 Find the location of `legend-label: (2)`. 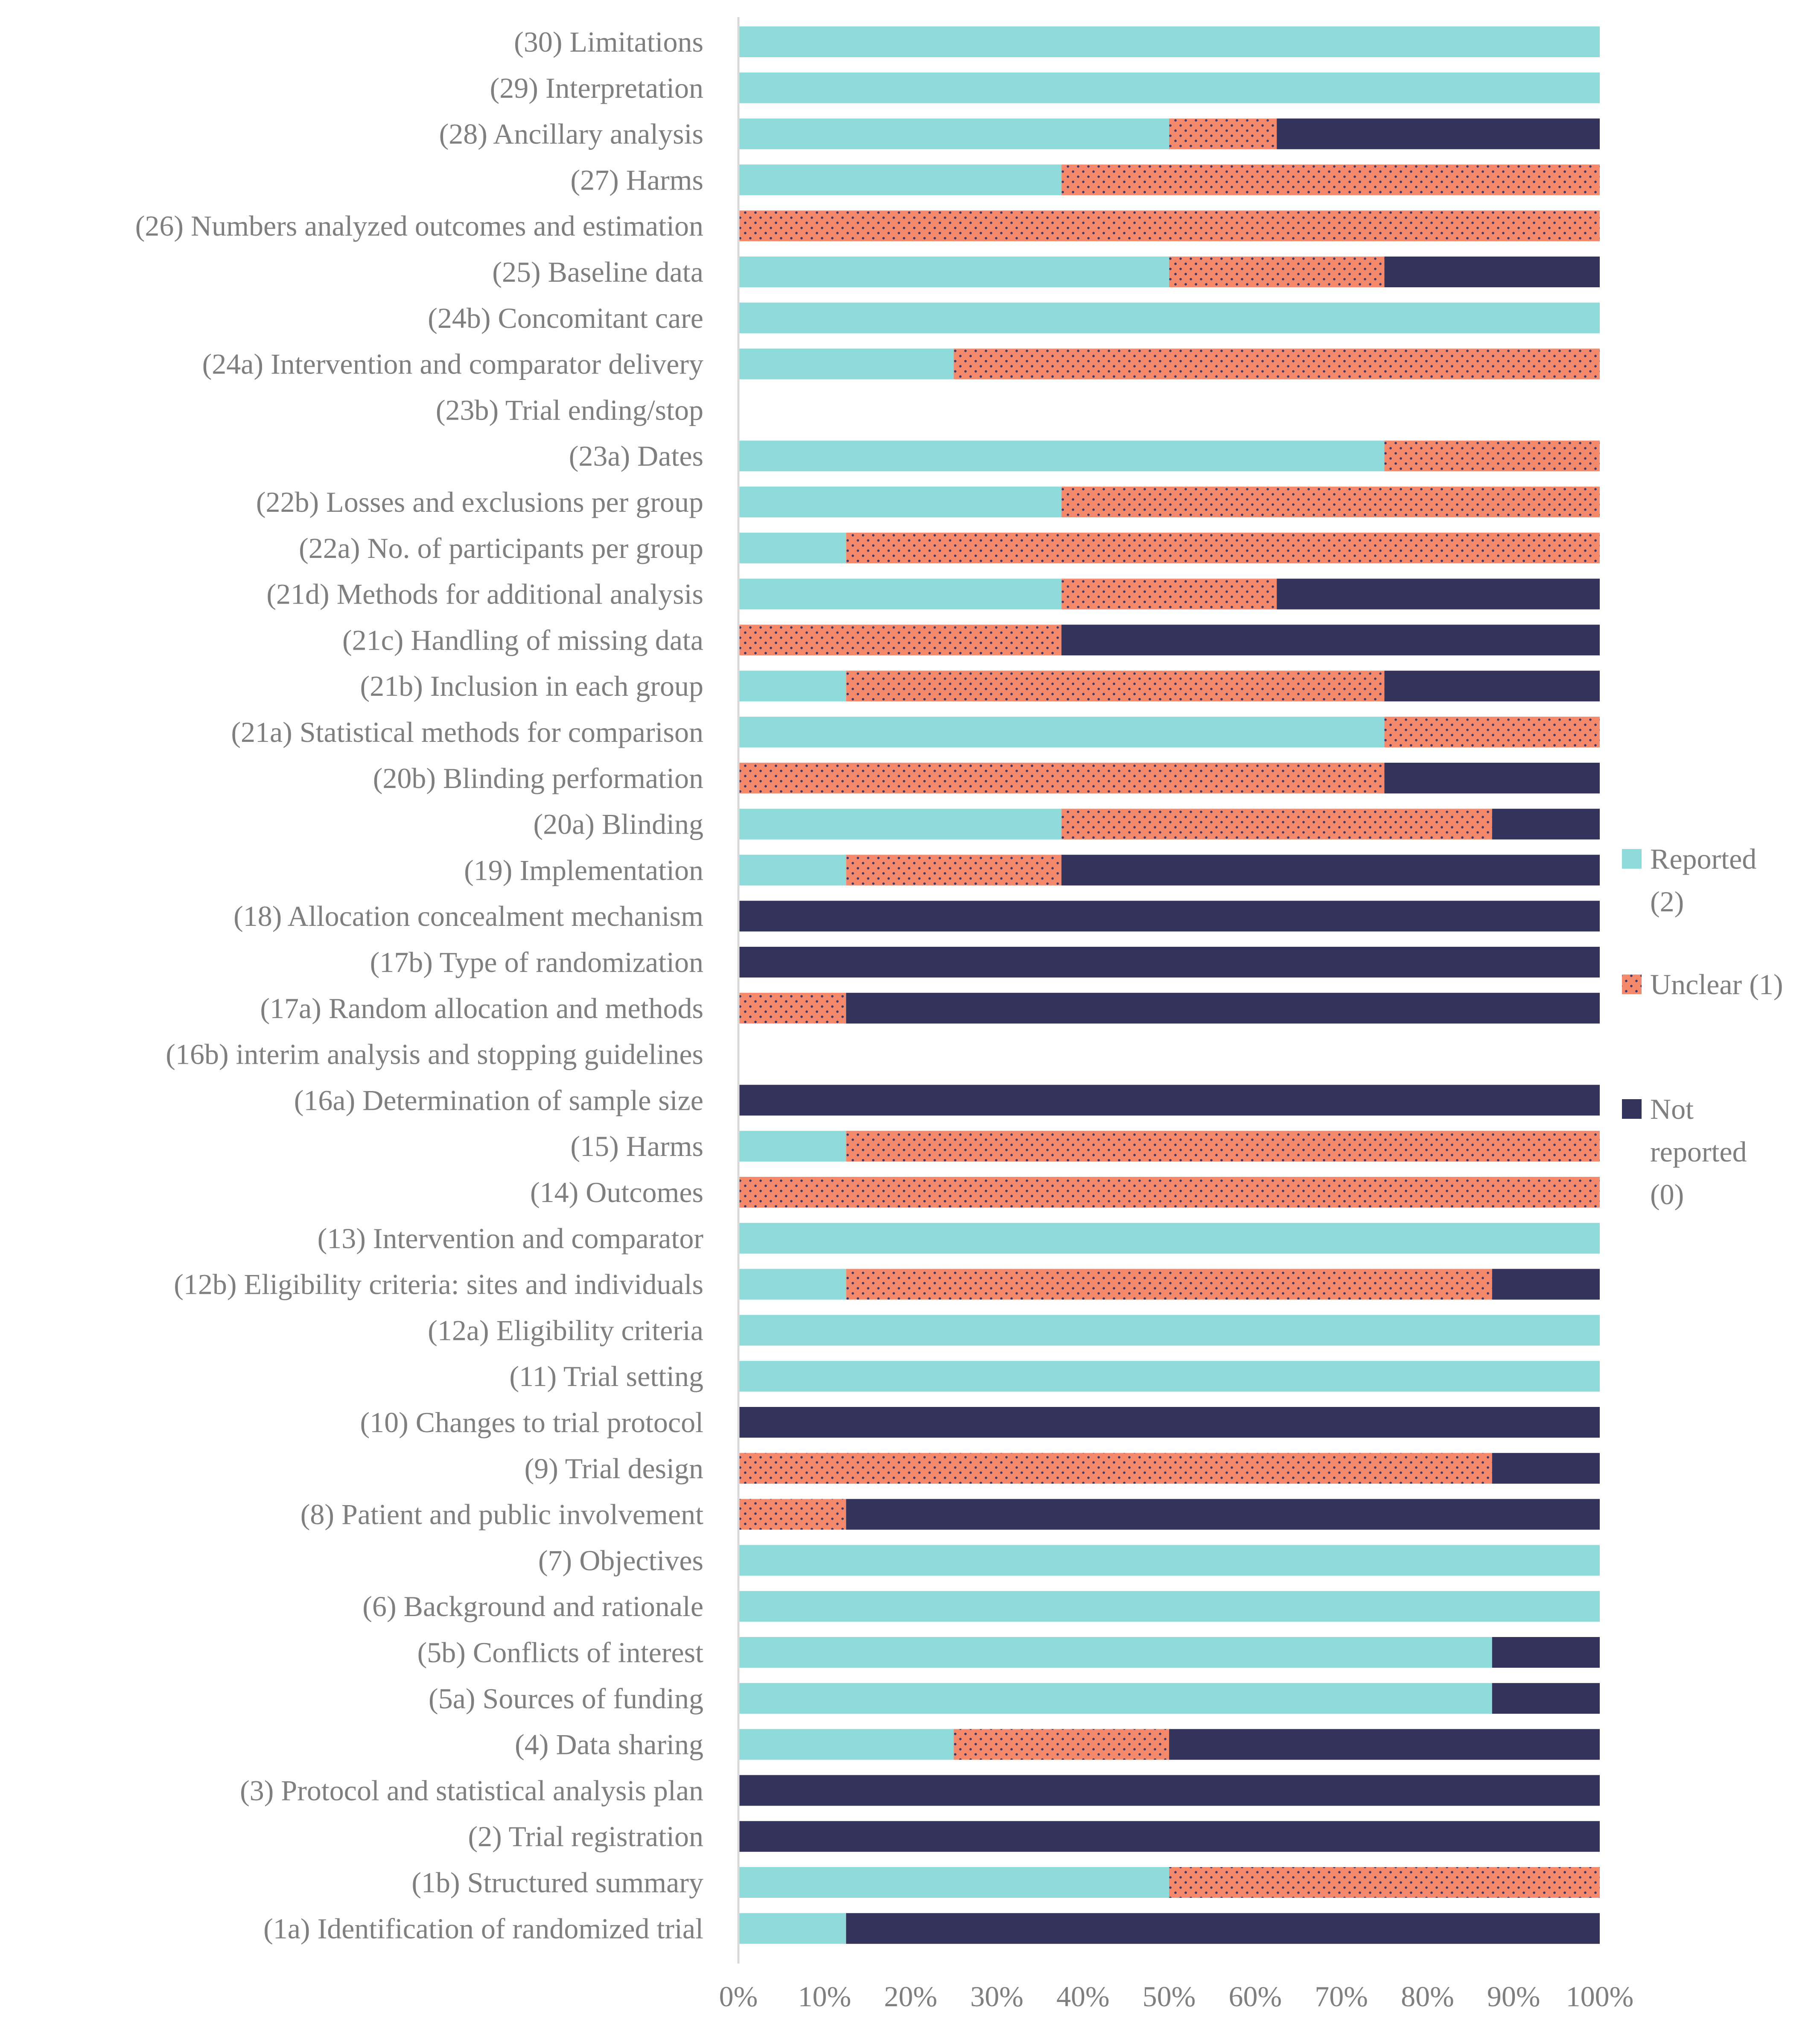

legend-label: (2) is located at coordinates (1667, 901).